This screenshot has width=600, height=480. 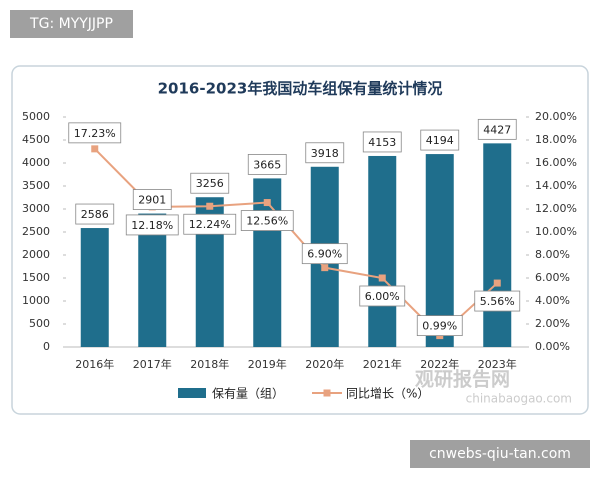 I want to click on y-tick-label: 3000, so click(x=36, y=208).